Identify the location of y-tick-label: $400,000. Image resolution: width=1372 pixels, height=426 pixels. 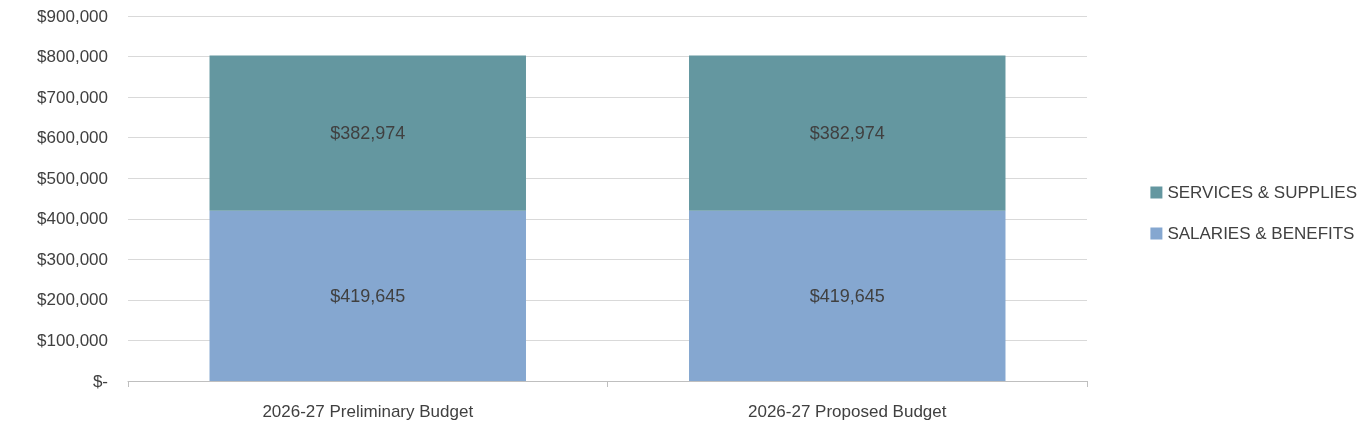
(72, 219).